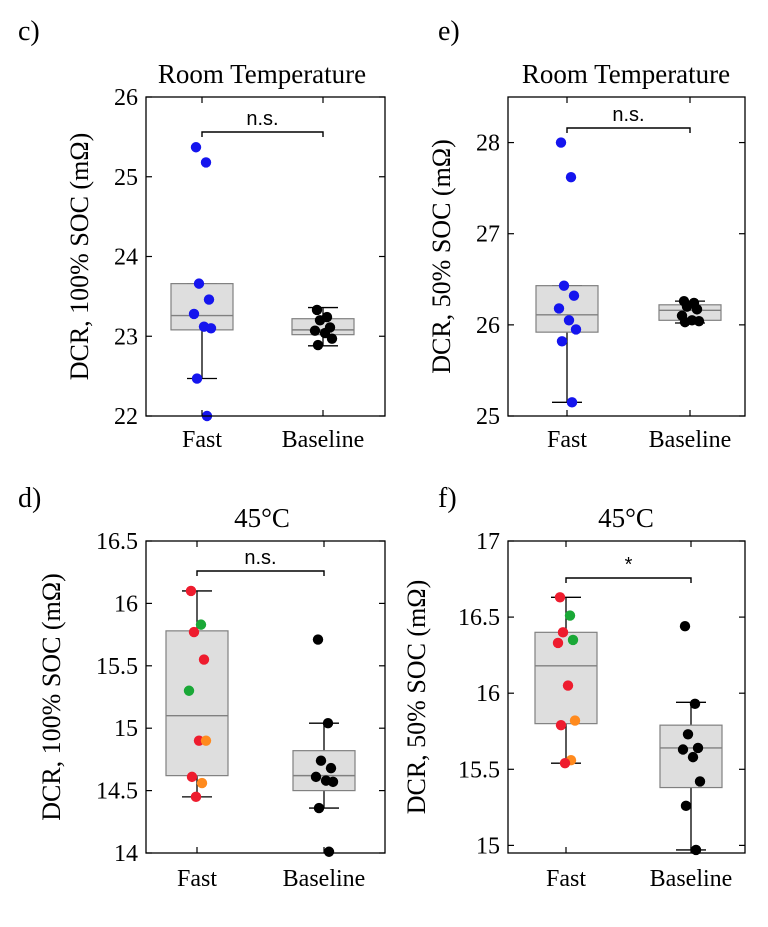 The height and width of the screenshot is (927, 768). Describe the element at coordinates (449, 31) in the screenshot. I see `panel-letter: e)` at that location.